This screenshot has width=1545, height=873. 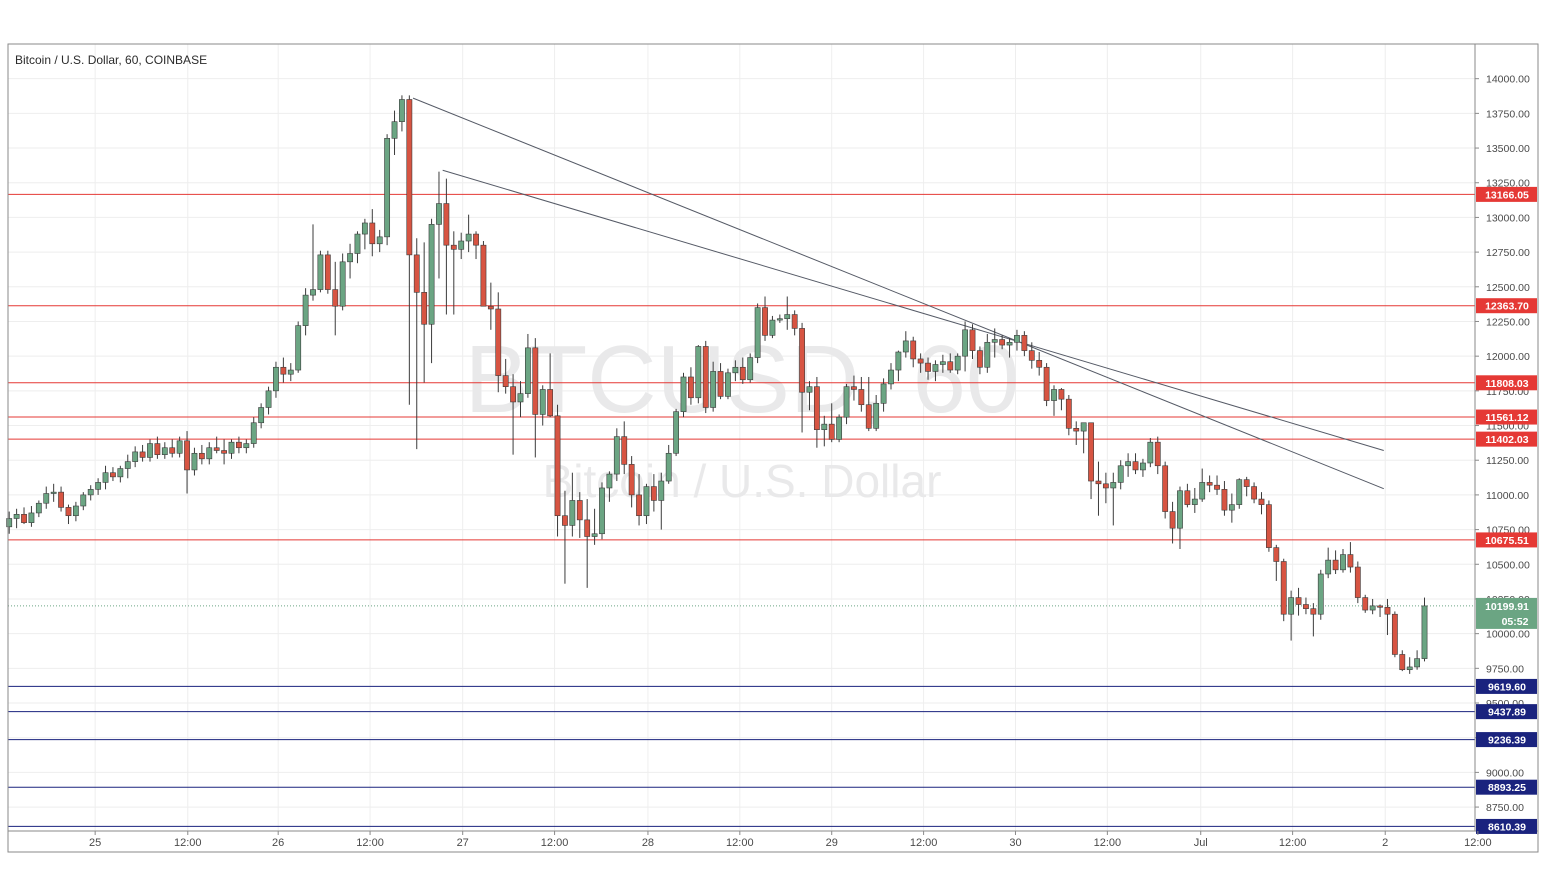 What do you see at coordinates (1508, 184) in the screenshot?
I see `price-tick-label: 13250.00` at bounding box center [1508, 184].